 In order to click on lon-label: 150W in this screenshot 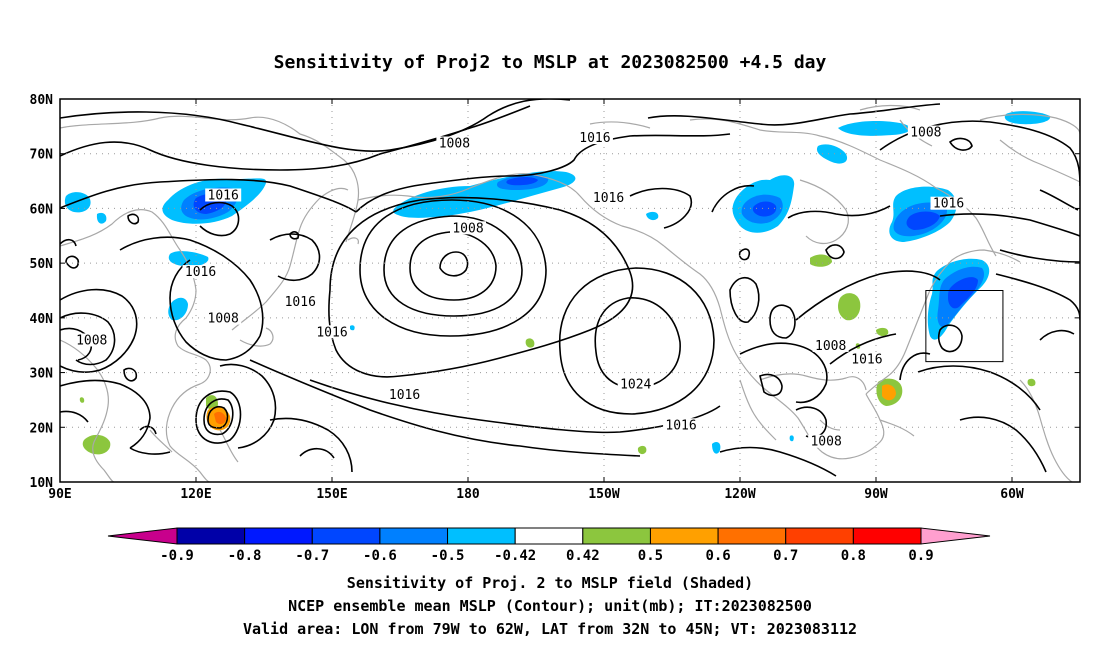, I will do `click(603, 494)`.